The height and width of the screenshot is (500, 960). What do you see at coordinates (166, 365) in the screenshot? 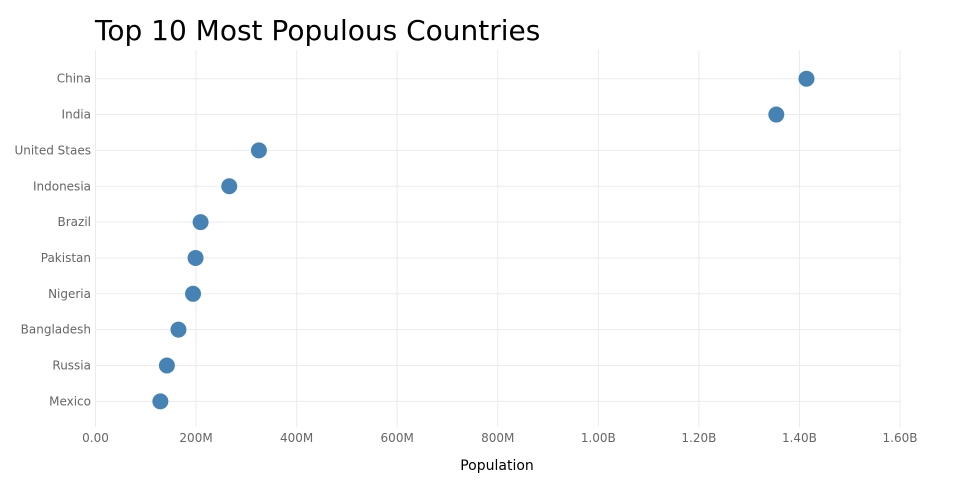
I see `data-point-russia` at bounding box center [166, 365].